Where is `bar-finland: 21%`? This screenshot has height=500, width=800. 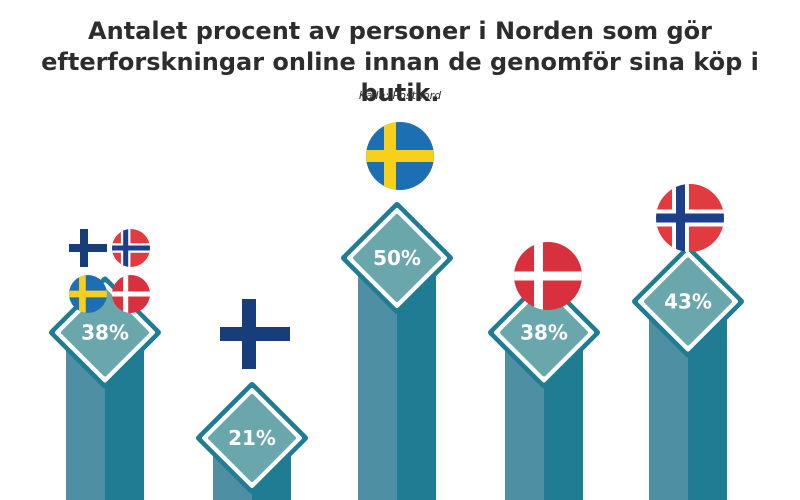
bar-finland: 21% is located at coordinates (252, 441).